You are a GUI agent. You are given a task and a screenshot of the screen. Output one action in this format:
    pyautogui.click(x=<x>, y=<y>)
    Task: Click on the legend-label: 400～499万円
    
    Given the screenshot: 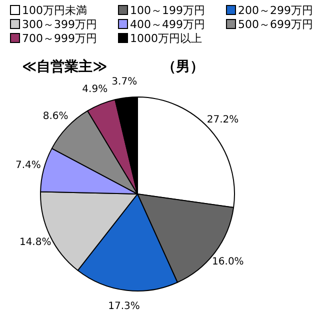 What is the action you would take?
    pyautogui.click(x=167, y=25)
    